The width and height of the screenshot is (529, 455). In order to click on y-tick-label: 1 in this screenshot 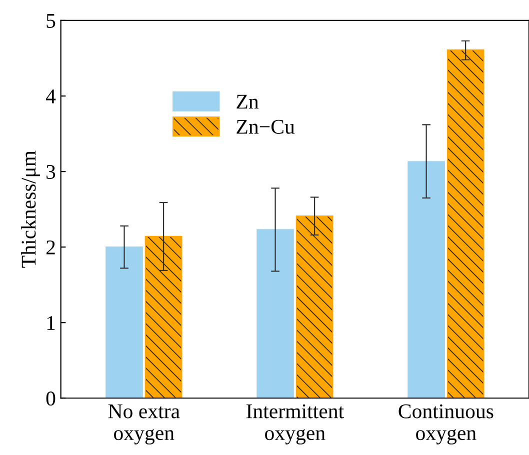, I will do `click(51, 323)`.